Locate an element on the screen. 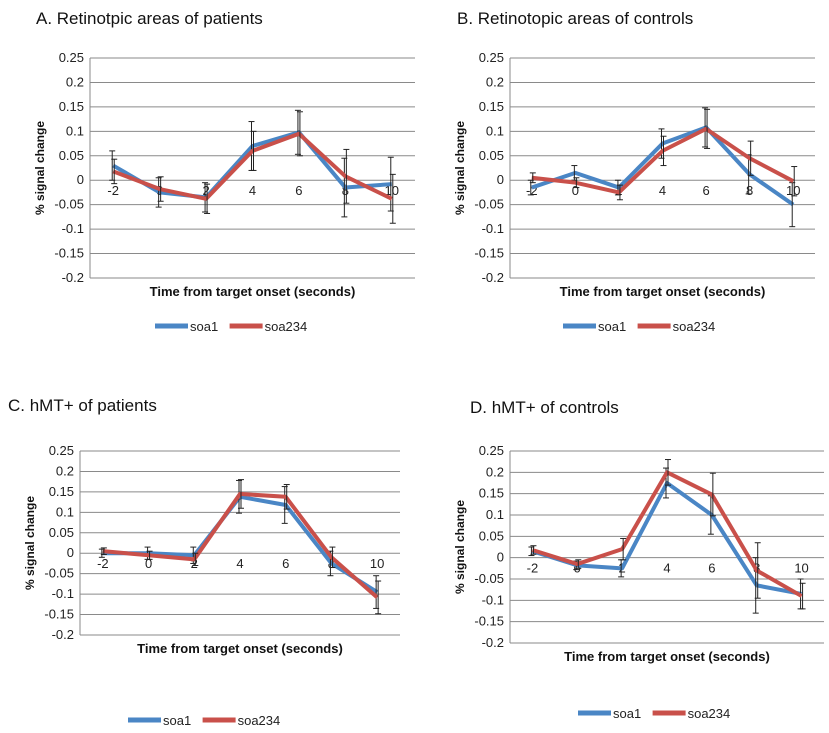 The width and height of the screenshot is (829, 733). panel-title: B. Retinotopic areas of controls is located at coordinates (575, 18).